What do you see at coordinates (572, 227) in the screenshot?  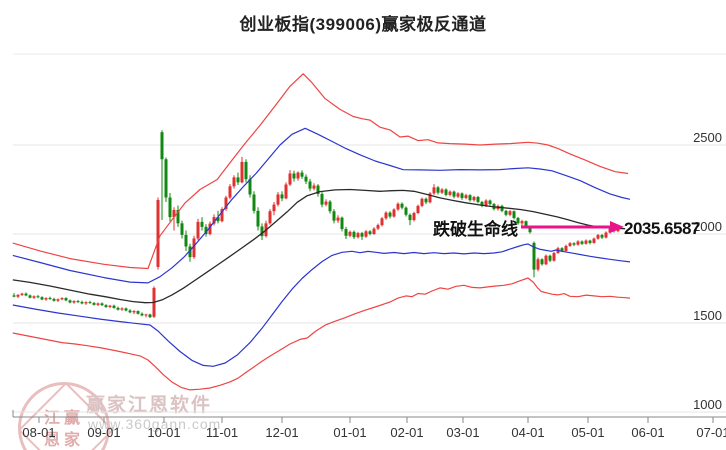 I see `lifeline-break-arrow-icon` at bounding box center [572, 227].